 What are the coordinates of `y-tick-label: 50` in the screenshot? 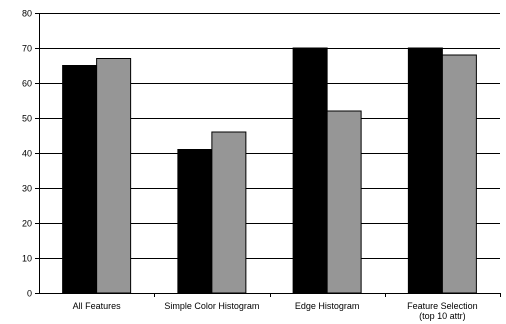 It's located at (27, 119).